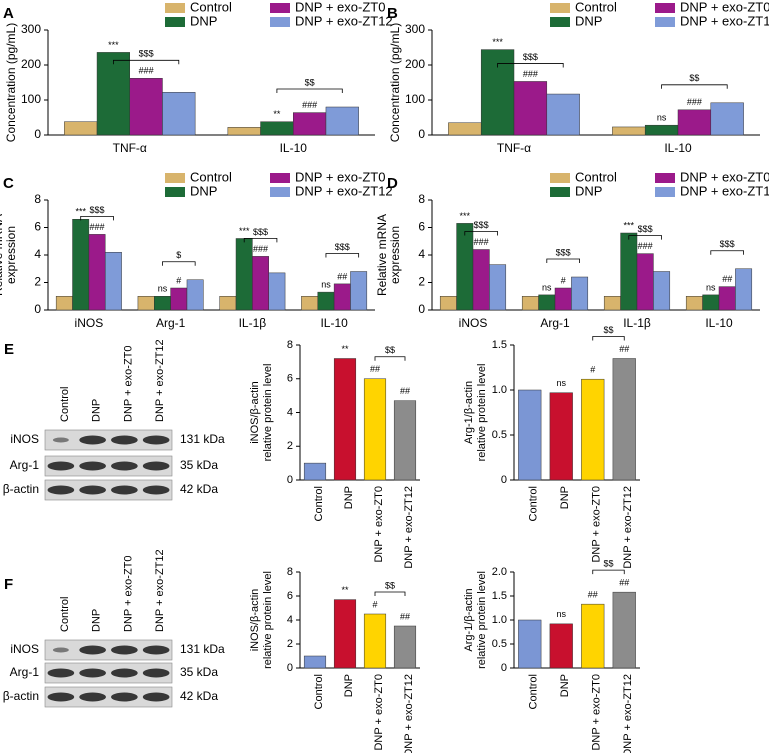 This screenshot has width=769, height=753. Describe the element at coordinates (334, 323) in the screenshot. I see `x-tick-label: IL-10` at that location.